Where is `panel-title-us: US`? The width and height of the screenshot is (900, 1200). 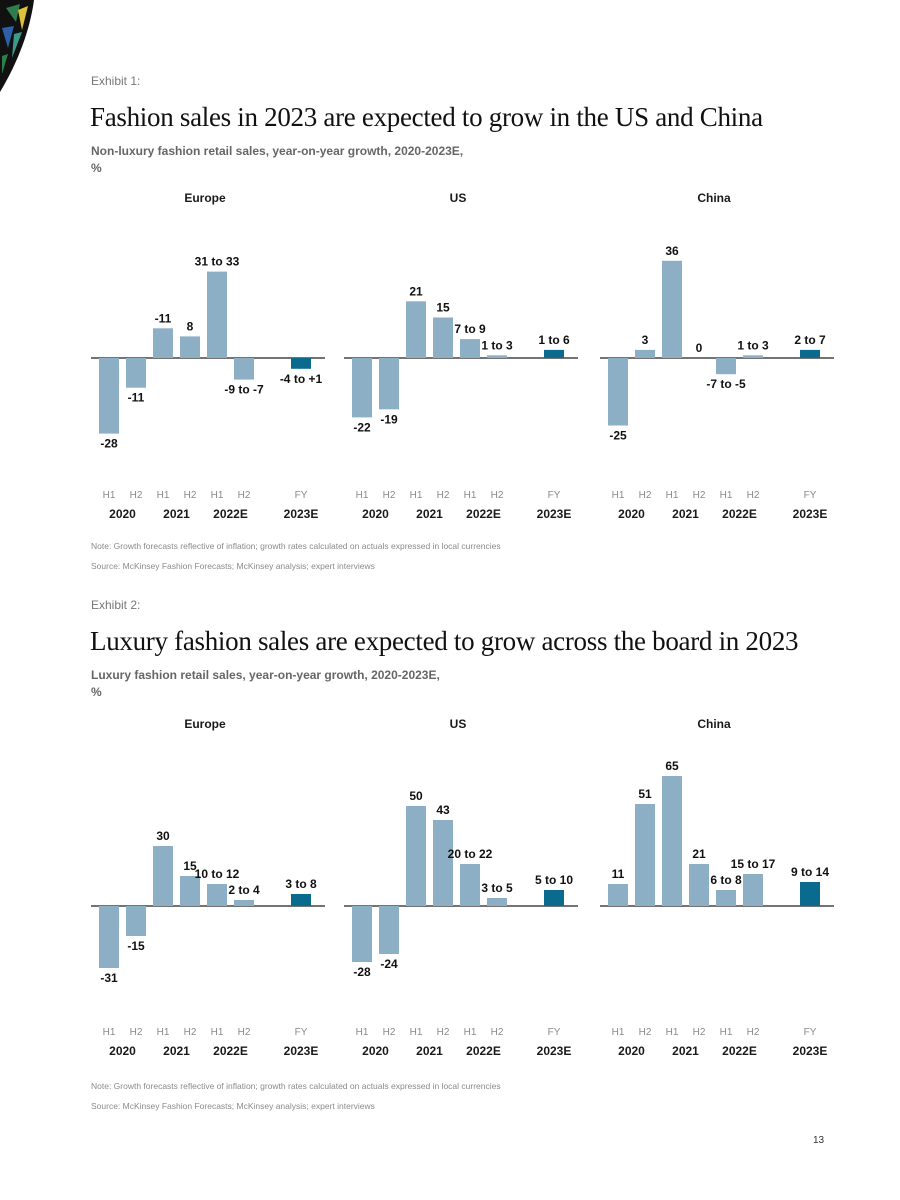
panel-title-us: US is located at coordinates (458, 198).